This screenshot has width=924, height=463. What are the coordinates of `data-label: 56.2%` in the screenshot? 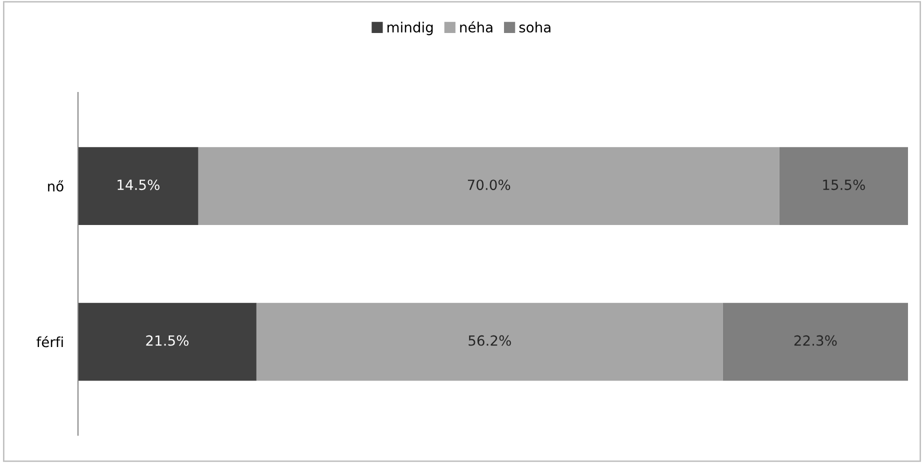 It's located at (489, 340).